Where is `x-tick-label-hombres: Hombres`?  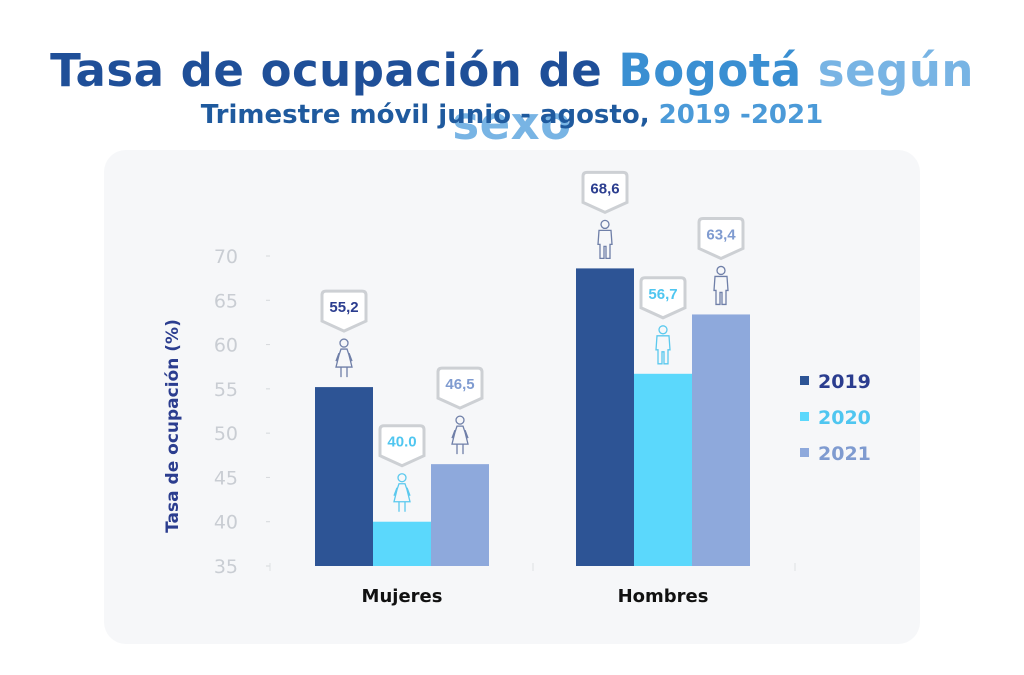
x-tick-label-hombres: Hombres is located at coordinates (663, 596).